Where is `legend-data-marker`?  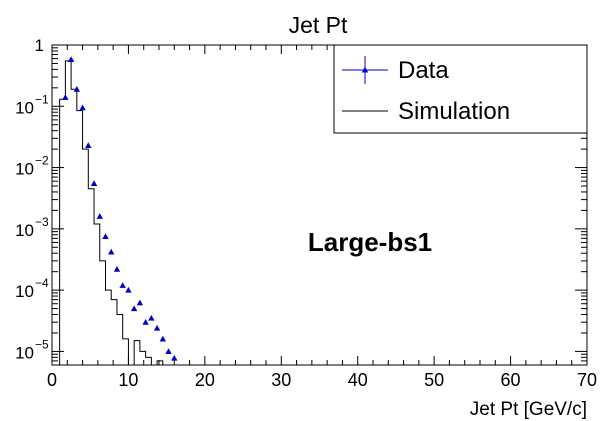
legend-data-marker is located at coordinates (365, 69).